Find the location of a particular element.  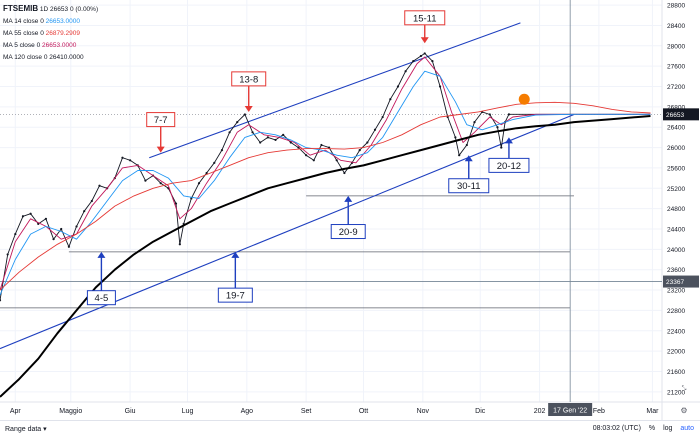

settings-gear-icon: ⚙ is located at coordinates (683, 410).